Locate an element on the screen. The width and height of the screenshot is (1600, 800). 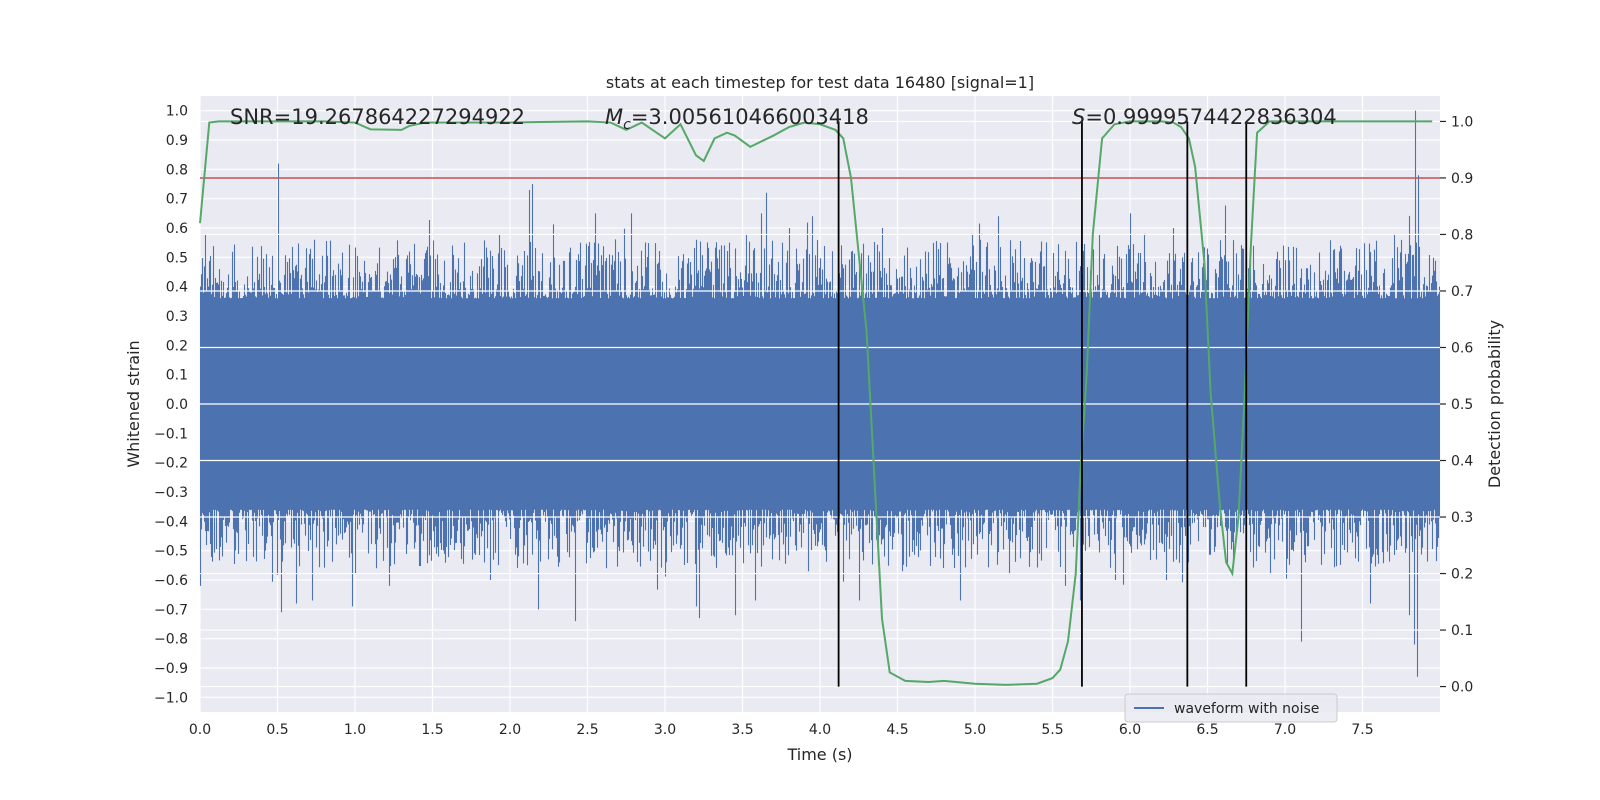
x-tick-label: 0.0 is located at coordinates (200, 730).